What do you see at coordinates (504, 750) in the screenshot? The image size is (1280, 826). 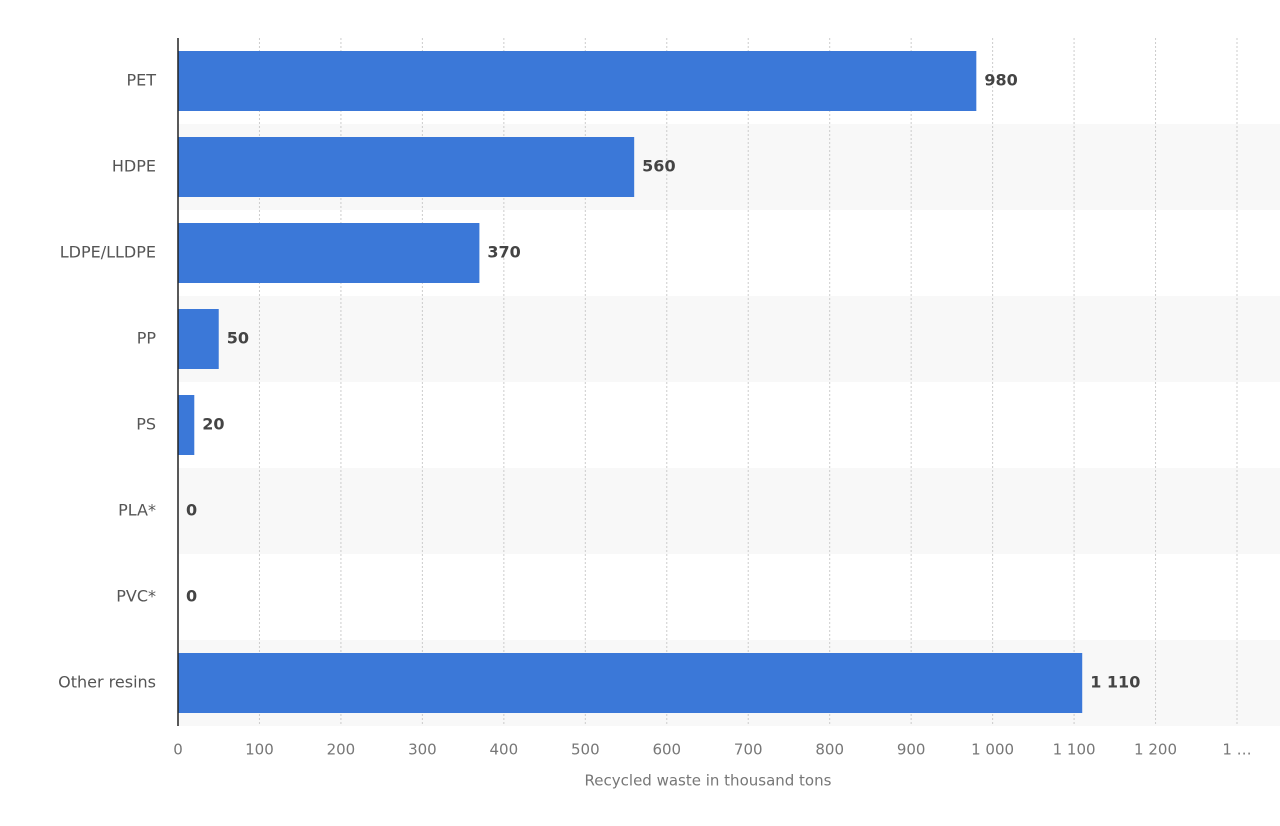 I see `x-tick-label: 400` at bounding box center [504, 750].